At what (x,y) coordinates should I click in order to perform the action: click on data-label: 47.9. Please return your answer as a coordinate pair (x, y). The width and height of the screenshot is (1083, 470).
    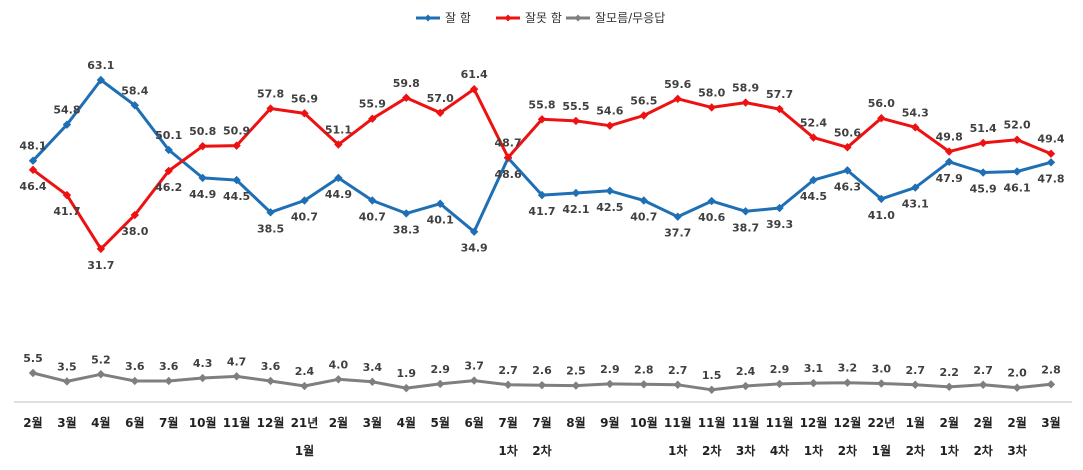
    Looking at the image, I should click on (949, 178).